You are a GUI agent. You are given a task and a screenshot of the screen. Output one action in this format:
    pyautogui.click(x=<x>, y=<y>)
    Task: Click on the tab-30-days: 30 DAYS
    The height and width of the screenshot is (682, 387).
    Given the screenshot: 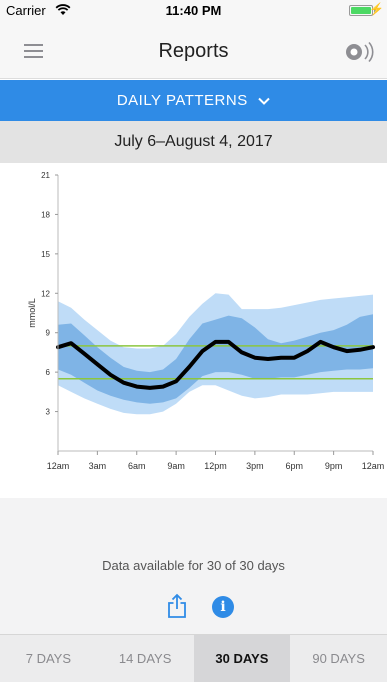 What is the action you would take?
    pyautogui.click(x=242, y=658)
    